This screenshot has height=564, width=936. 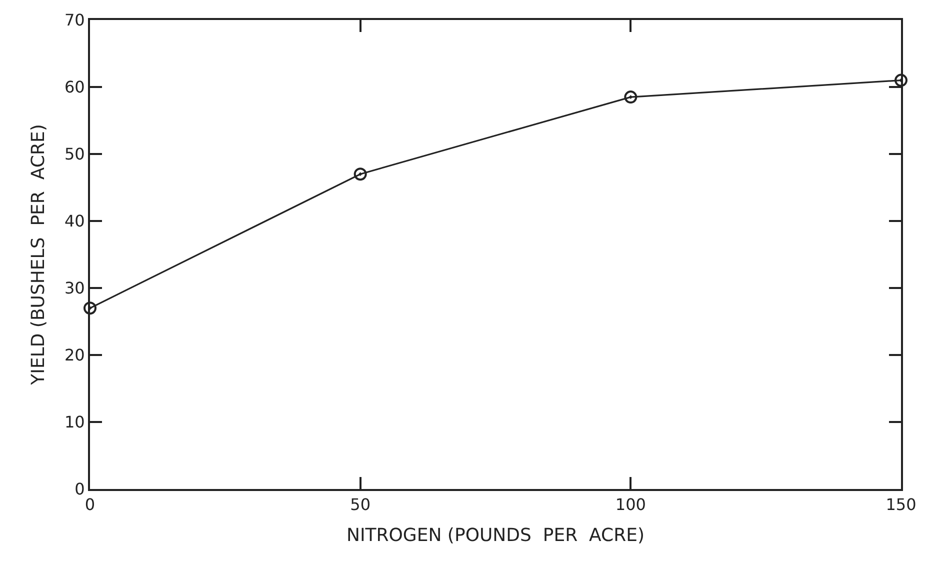 I want to click on x-tick-label: 50, so click(x=360, y=504).